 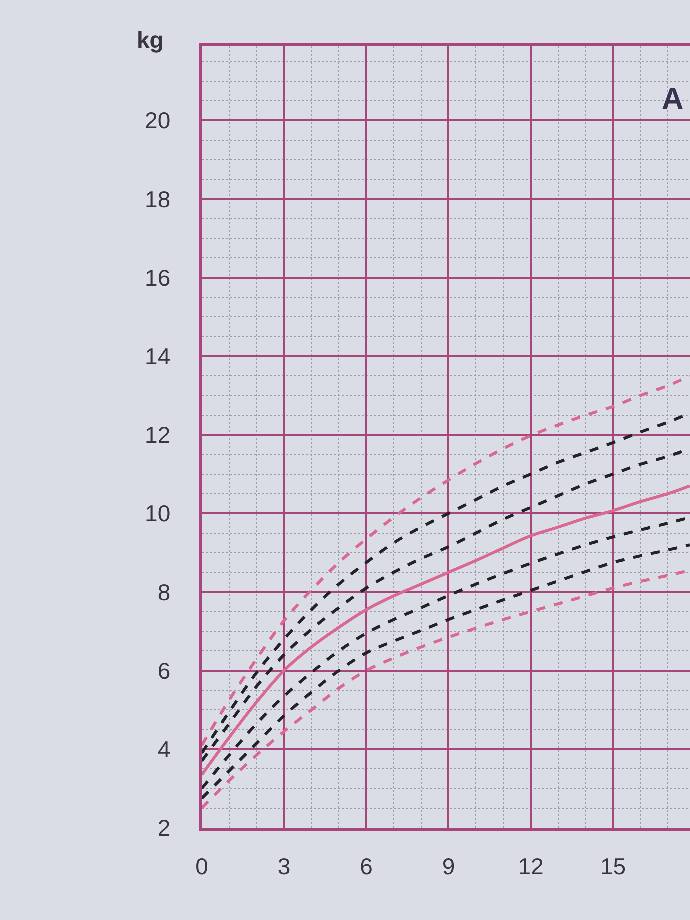 What do you see at coordinates (613, 866) in the screenshot?
I see `x-tick-label: 15` at bounding box center [613, 866].